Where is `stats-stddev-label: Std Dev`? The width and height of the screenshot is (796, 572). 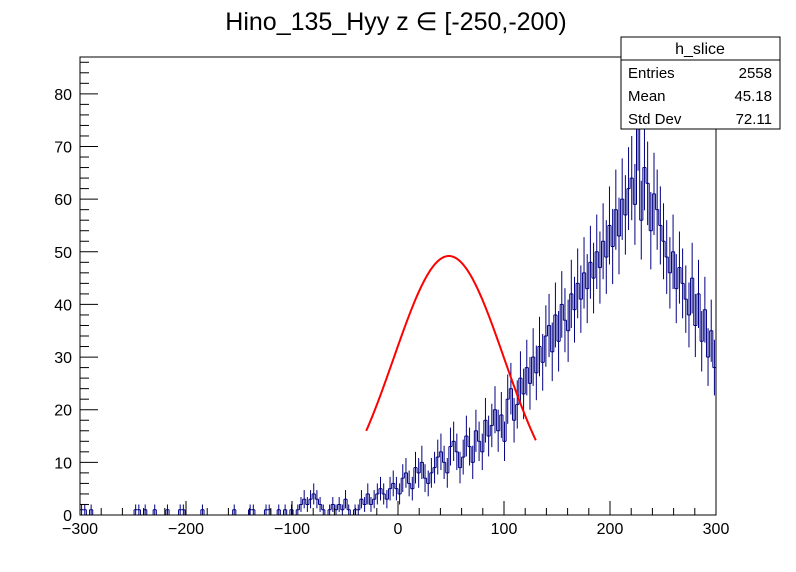
stats-stddev-label: Std Dev is located at coordinates (655, 119).